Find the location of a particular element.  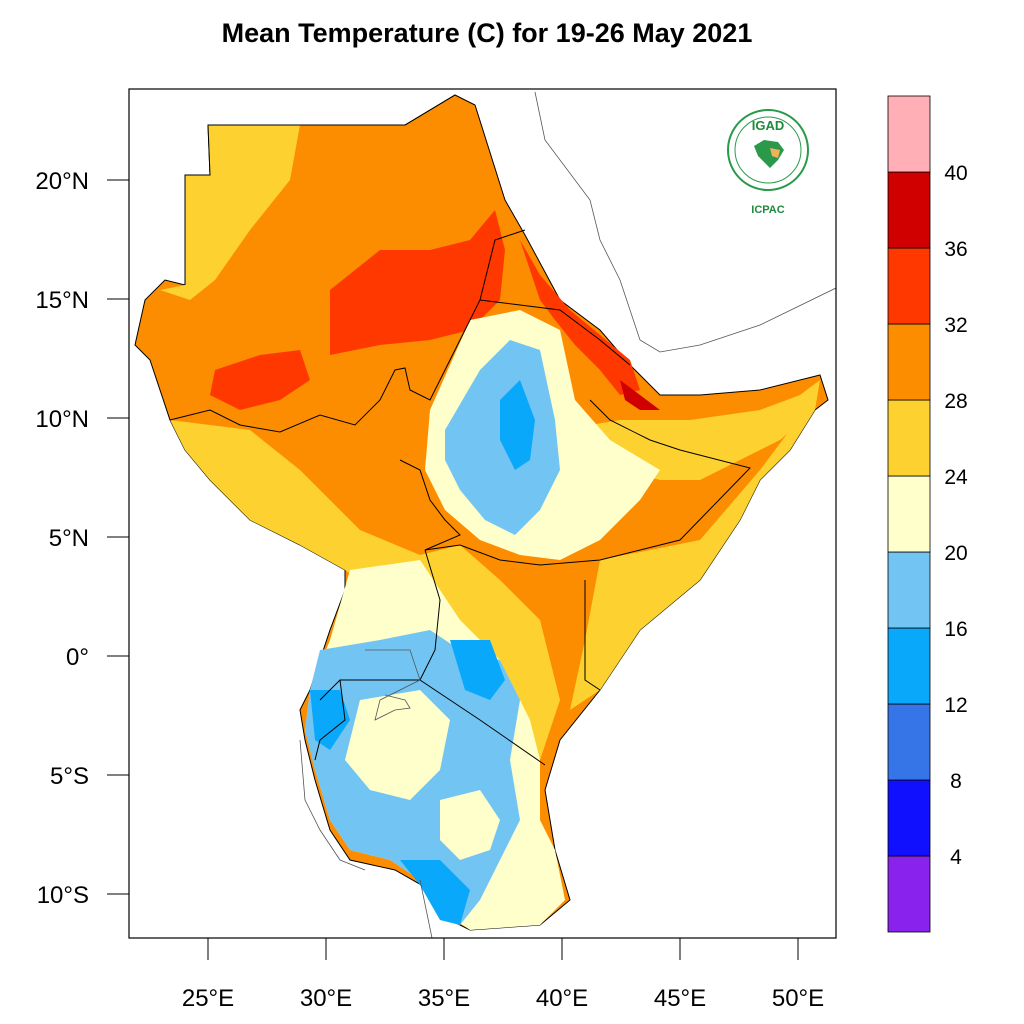

lon-tick-label: 45°E is located at coordinates (680, 998).